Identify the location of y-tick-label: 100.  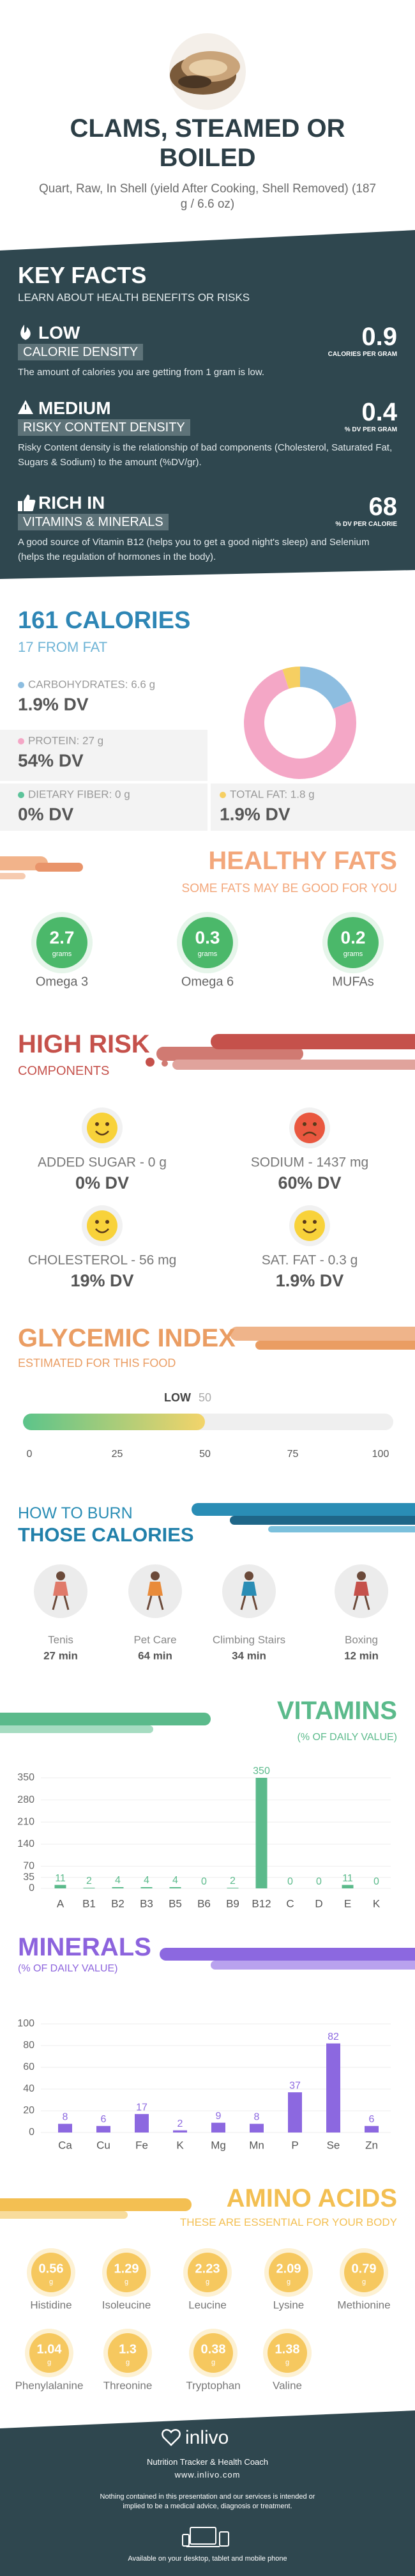
(25, 2023).